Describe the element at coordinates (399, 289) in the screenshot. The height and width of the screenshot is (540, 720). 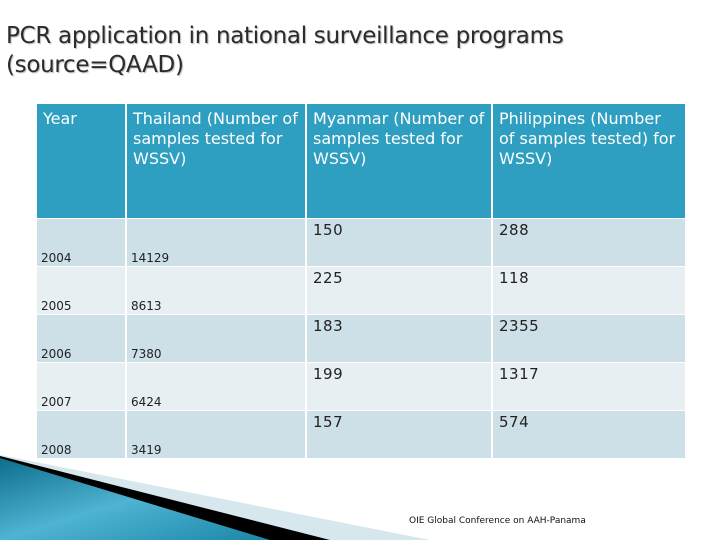
I see `cell-myanmar: 225` at that location.